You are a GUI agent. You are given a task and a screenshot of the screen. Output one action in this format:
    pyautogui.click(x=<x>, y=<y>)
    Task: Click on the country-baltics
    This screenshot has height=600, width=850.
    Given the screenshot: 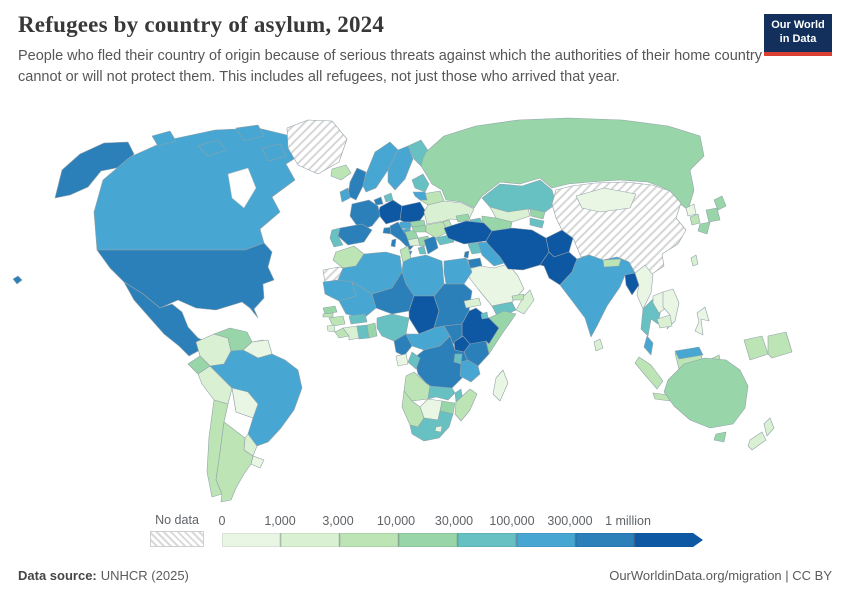 What is the action you would take?
    pyautogui.click(x=420, y=183)
    